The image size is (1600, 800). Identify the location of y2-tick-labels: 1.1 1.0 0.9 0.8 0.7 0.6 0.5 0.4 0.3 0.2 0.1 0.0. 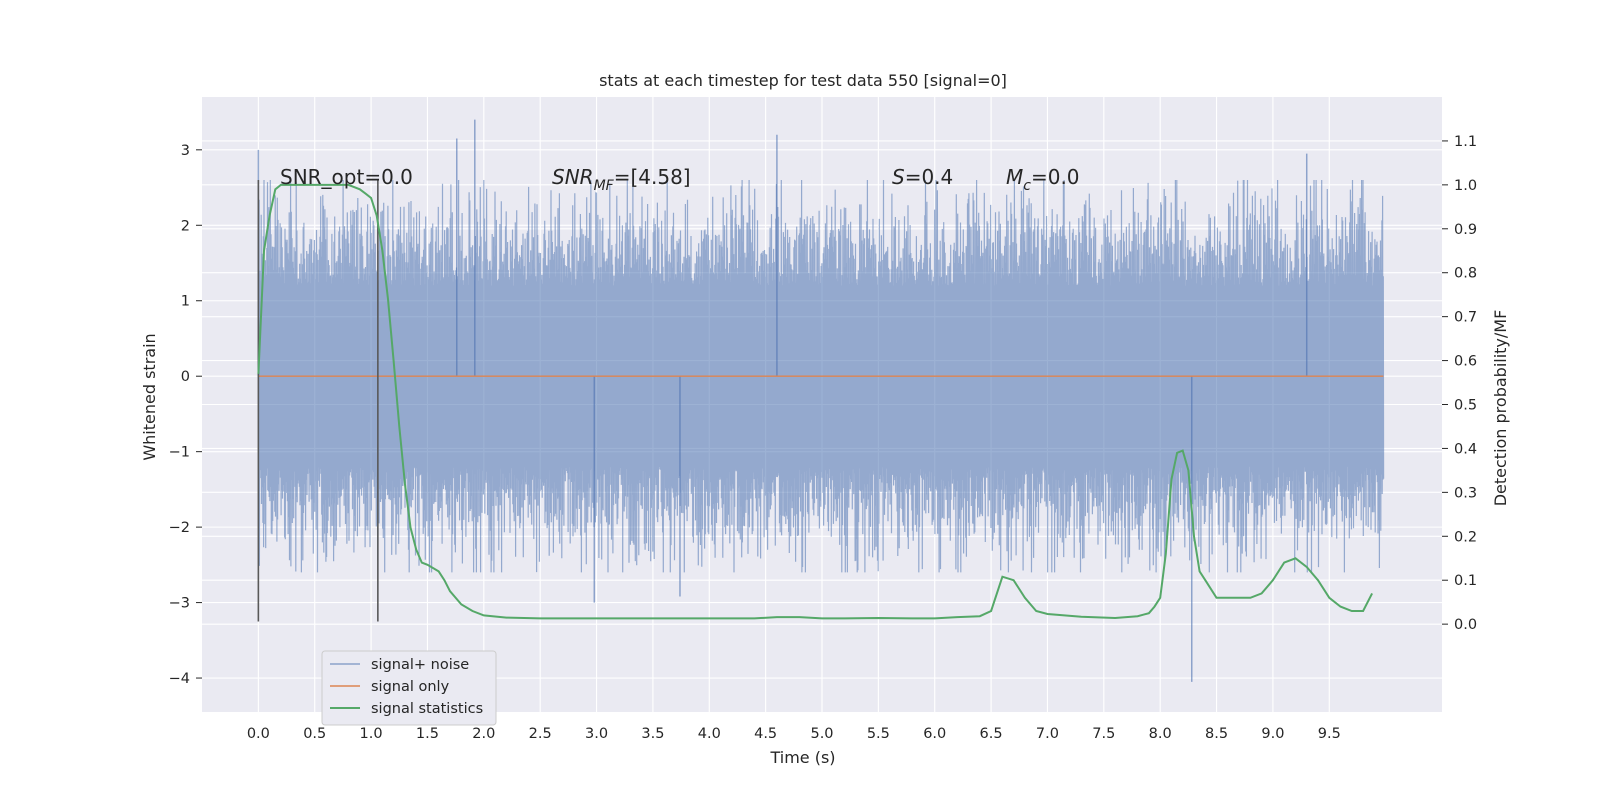
(1459, 383).